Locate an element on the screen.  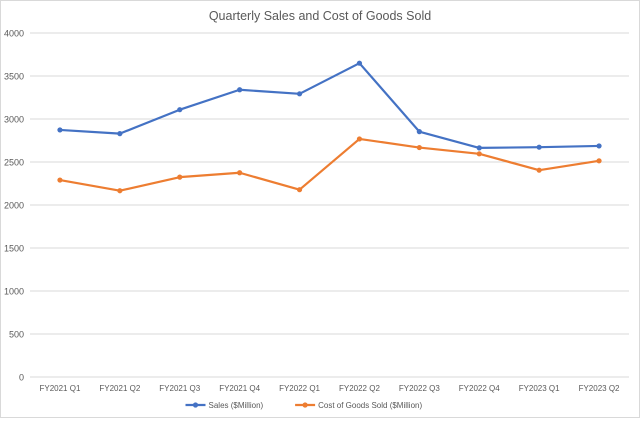
x-tick-label: FY2022 Q4 is located at coordinates (479, 388).